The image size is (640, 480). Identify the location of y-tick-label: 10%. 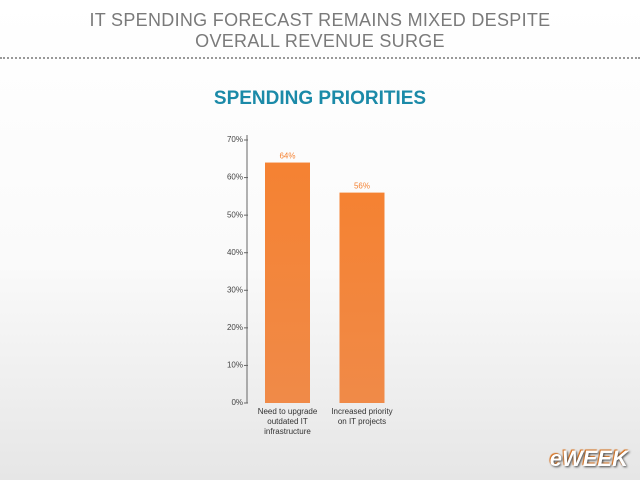
(235, 365).